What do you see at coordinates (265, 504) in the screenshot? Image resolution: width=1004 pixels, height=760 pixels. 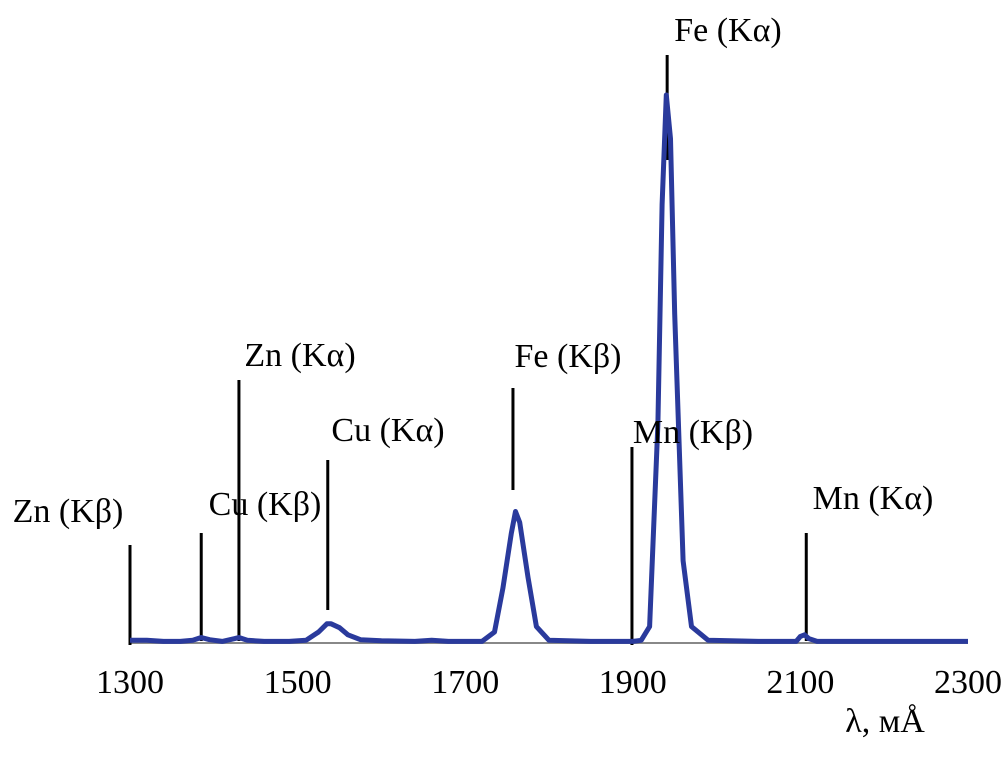 I see `peak-label: Cu (Kβ)` at bounding box center [265, 504].